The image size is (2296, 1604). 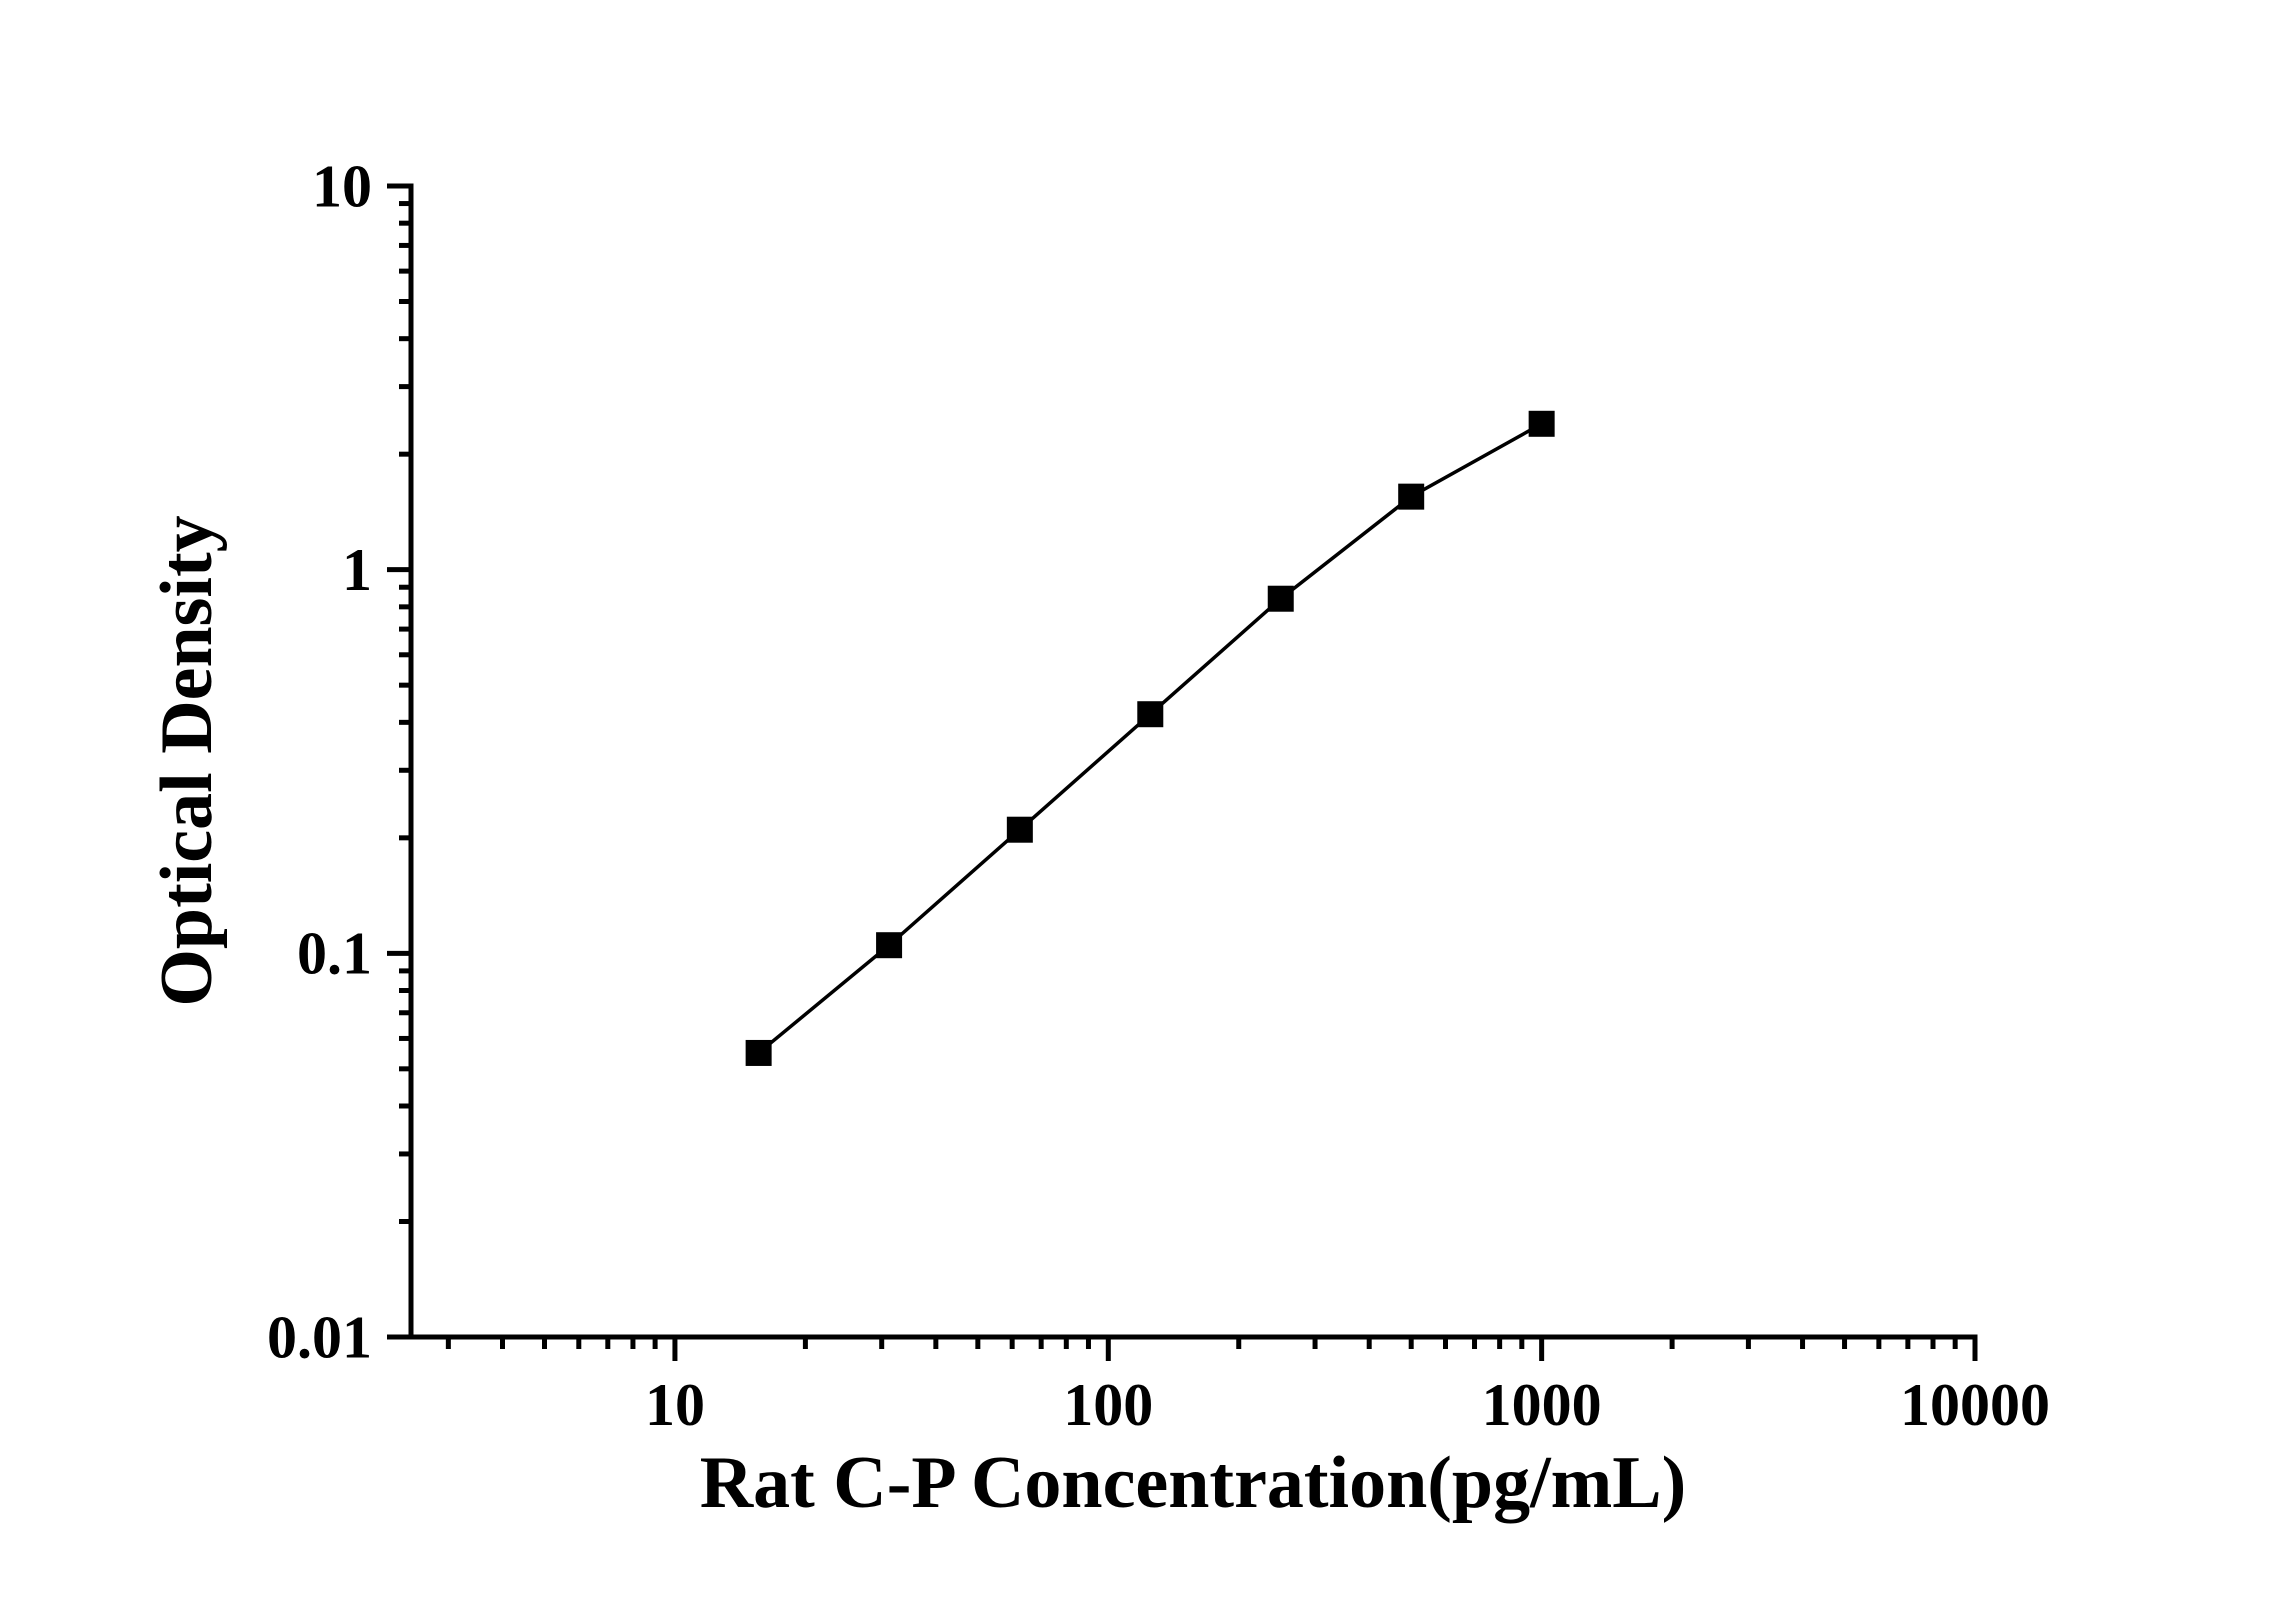 What do you see at coordinates (342, 186) in the screenshot?
I see `y-tick-label: 10` at bounding box center [342, 186].